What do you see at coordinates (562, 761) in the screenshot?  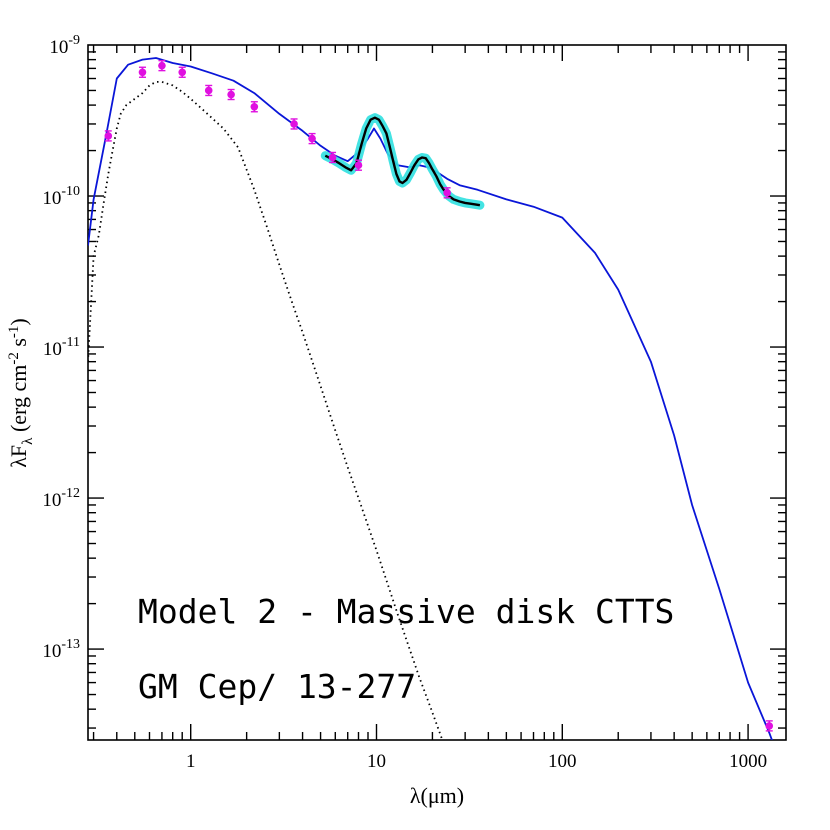 I see `x-tick-label: 100` at bounding box center [562, 761].